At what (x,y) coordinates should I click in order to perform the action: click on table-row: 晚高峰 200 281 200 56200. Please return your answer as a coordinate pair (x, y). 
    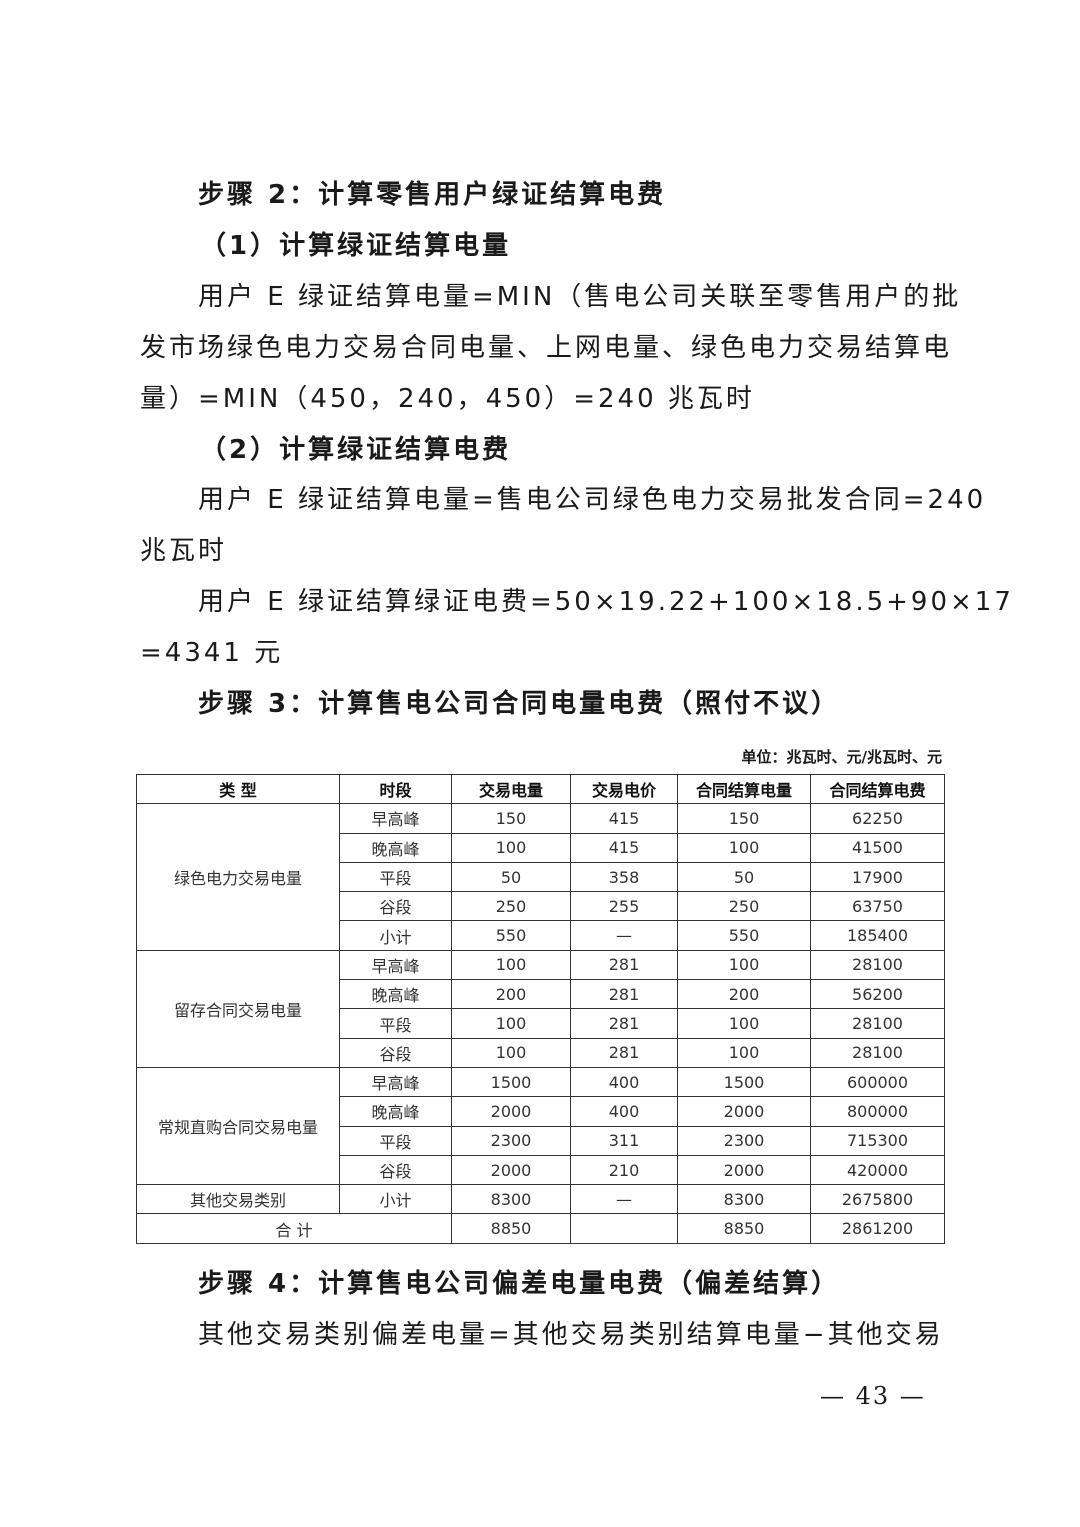
    Looking at the image, I should click on (541, 994).